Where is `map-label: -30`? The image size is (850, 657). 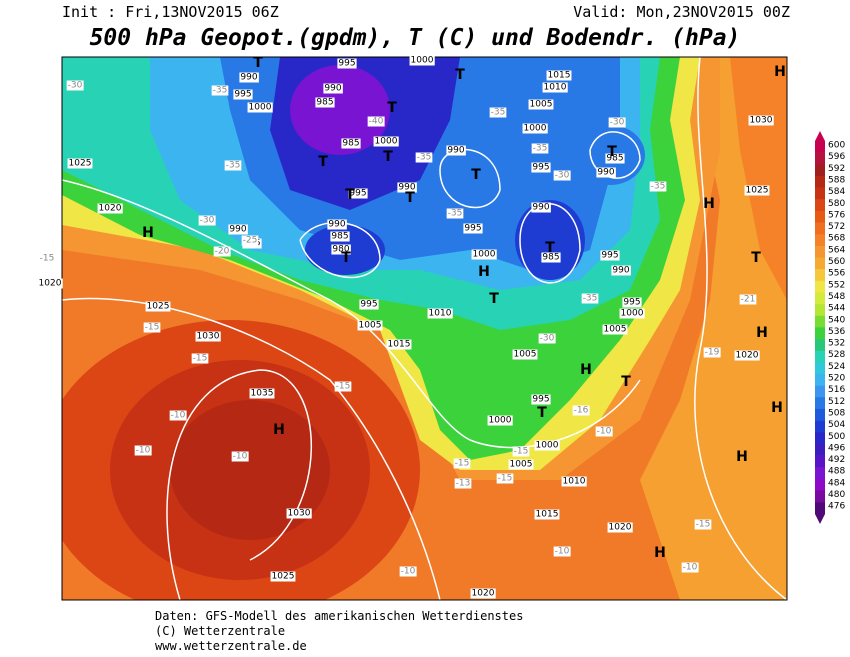 map-label: -30 is located at coordinates (562, 176).